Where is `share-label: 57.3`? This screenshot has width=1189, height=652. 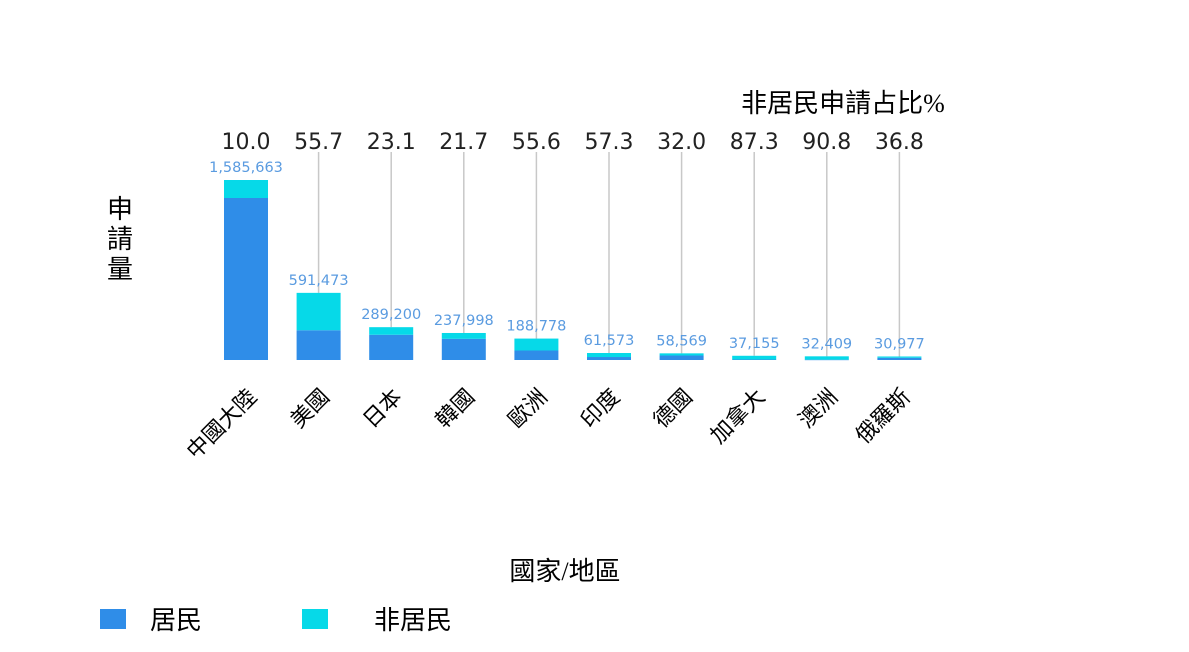
share-label: 57.3 is located at coordinates (609, 142).